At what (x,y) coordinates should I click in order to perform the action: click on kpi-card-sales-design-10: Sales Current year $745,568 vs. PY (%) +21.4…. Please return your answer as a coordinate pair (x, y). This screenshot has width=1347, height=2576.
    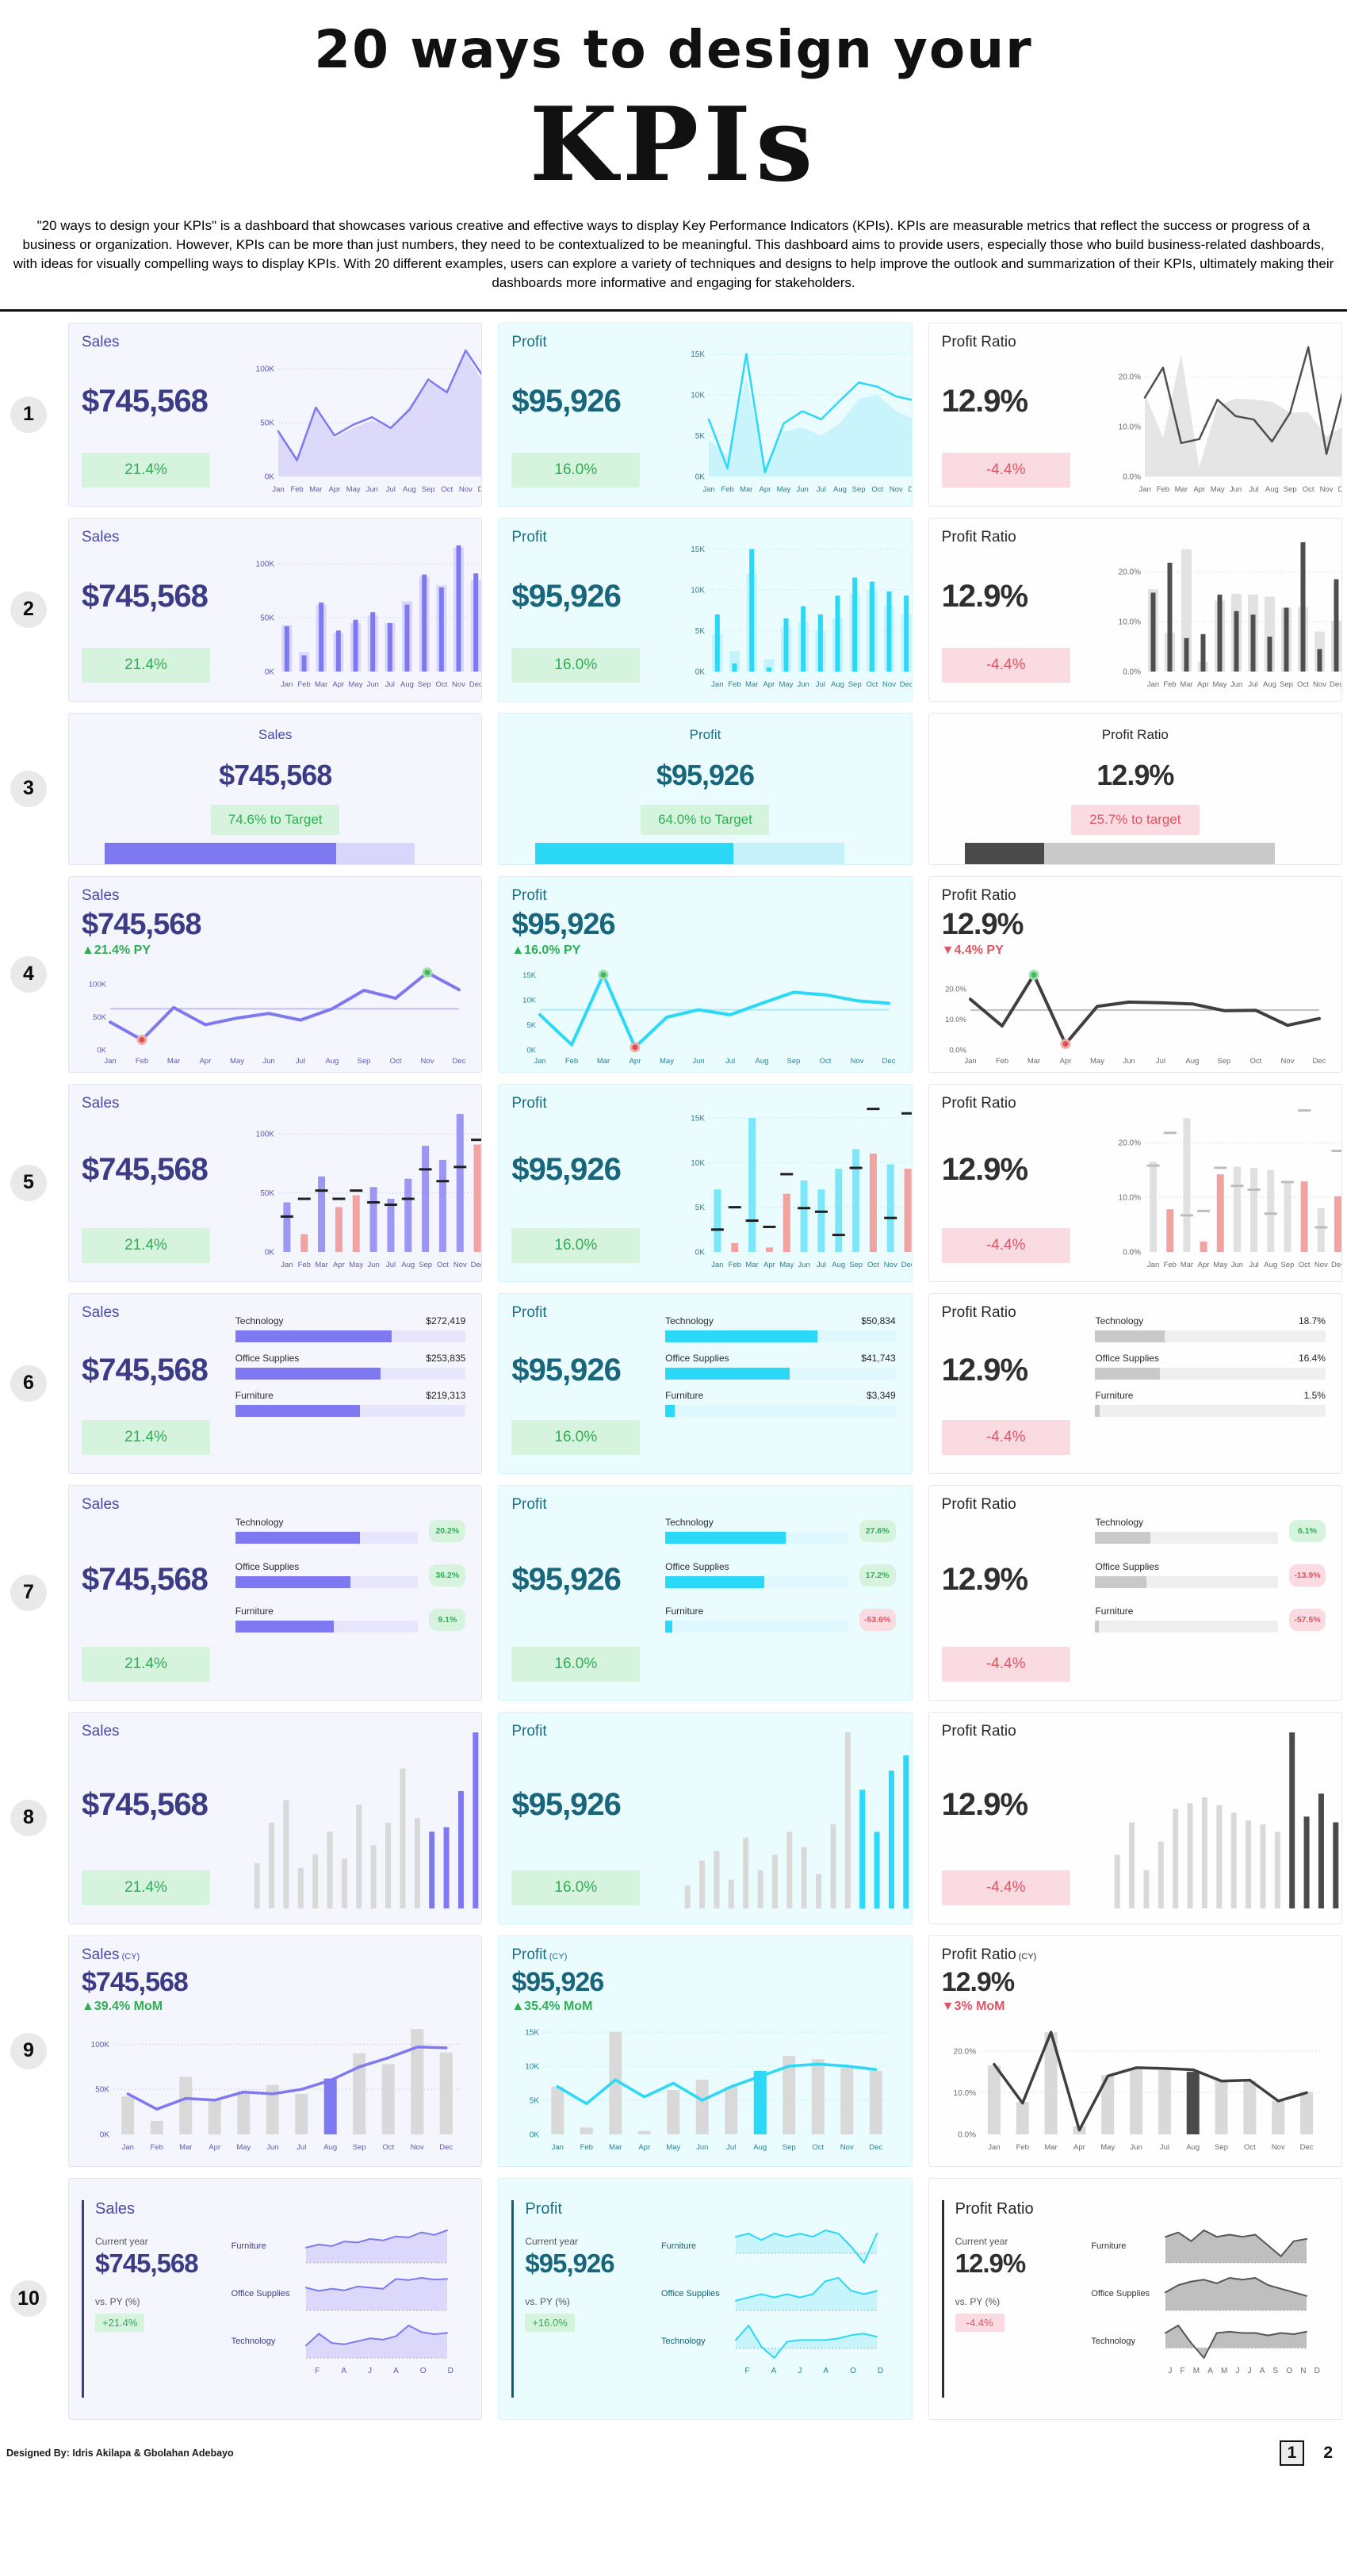
    Looking at the image, I should click on (275, 2298).